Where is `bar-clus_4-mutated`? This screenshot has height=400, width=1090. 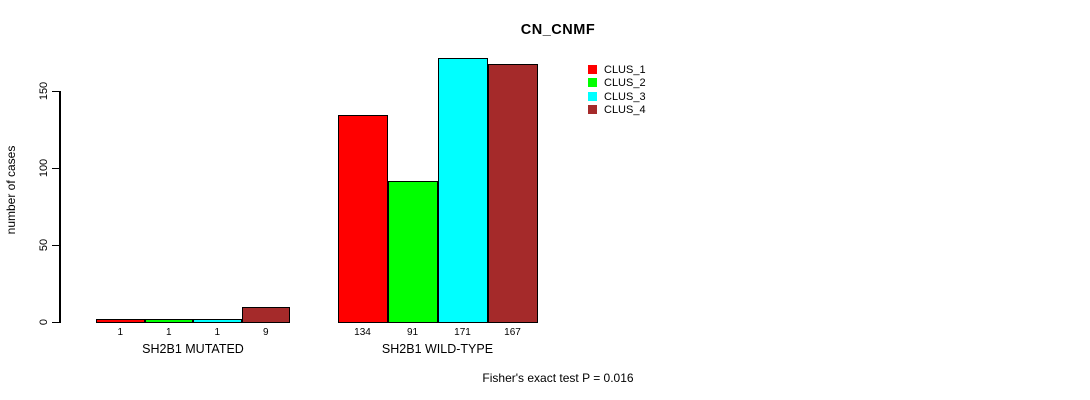
bar-clus_4-mutated is located at coordinates (265, 315).